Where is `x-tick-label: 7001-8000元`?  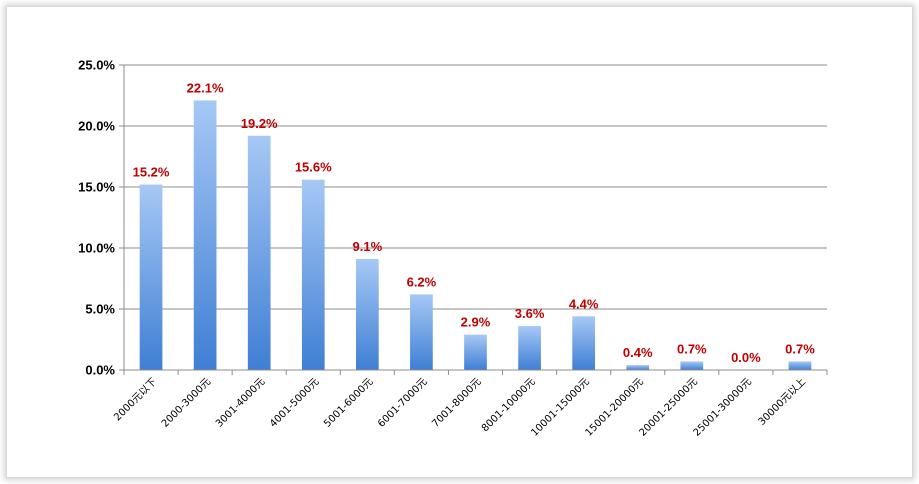 x-tick-label: 7001-8000元 is located at coordinates (456, 402).